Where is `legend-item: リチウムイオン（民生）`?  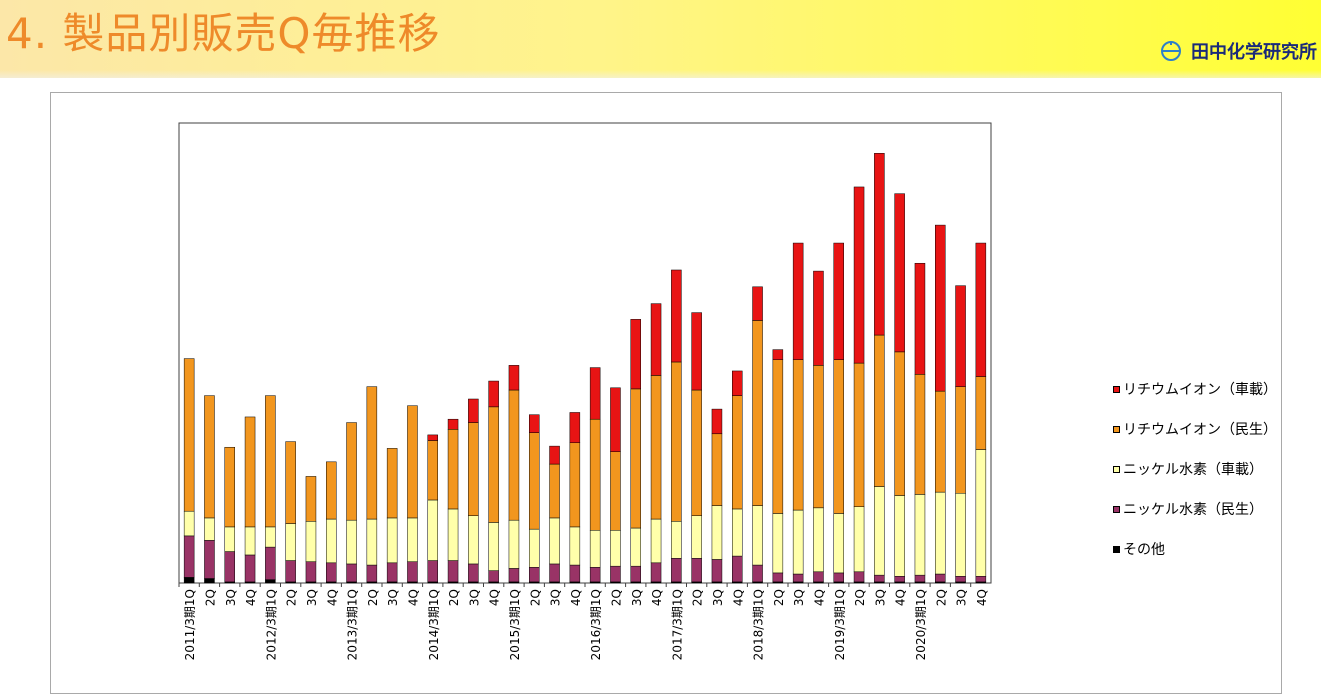
legend-item: リチウムイオン（民生） is located at coordinates (1195, 429).